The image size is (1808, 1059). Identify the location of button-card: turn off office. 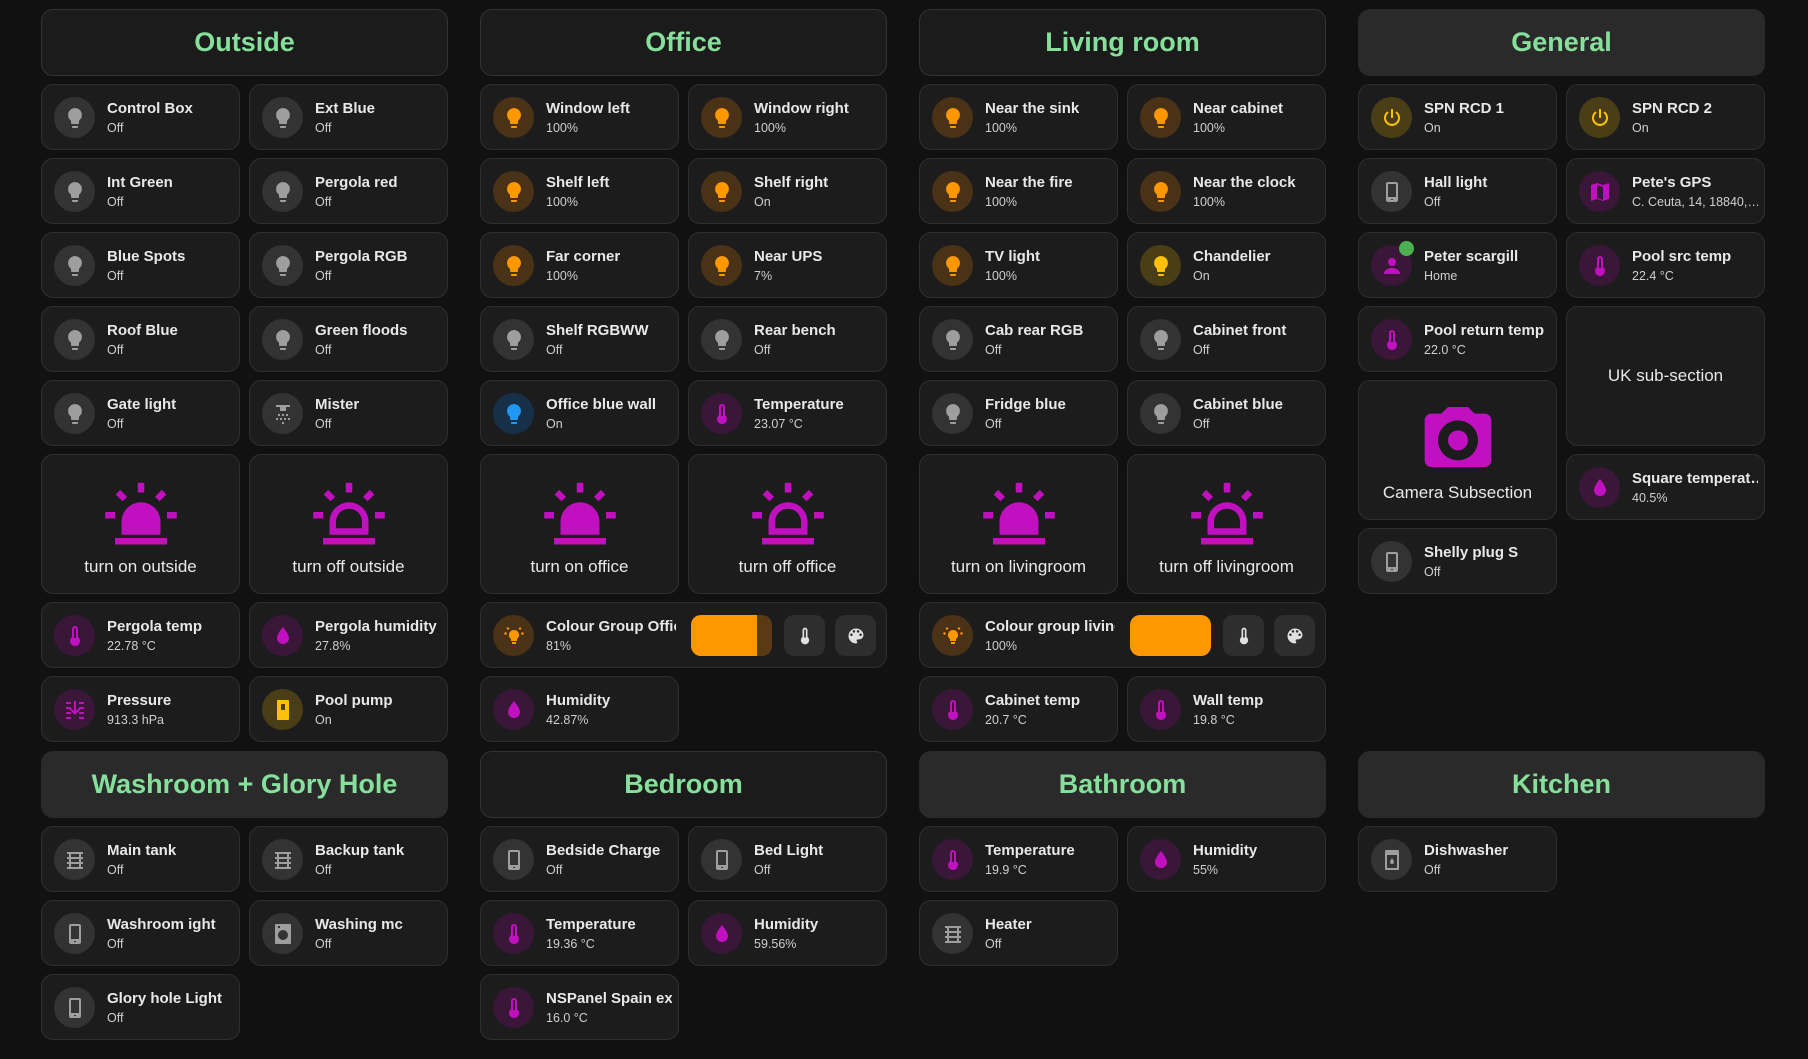
(787, 524).